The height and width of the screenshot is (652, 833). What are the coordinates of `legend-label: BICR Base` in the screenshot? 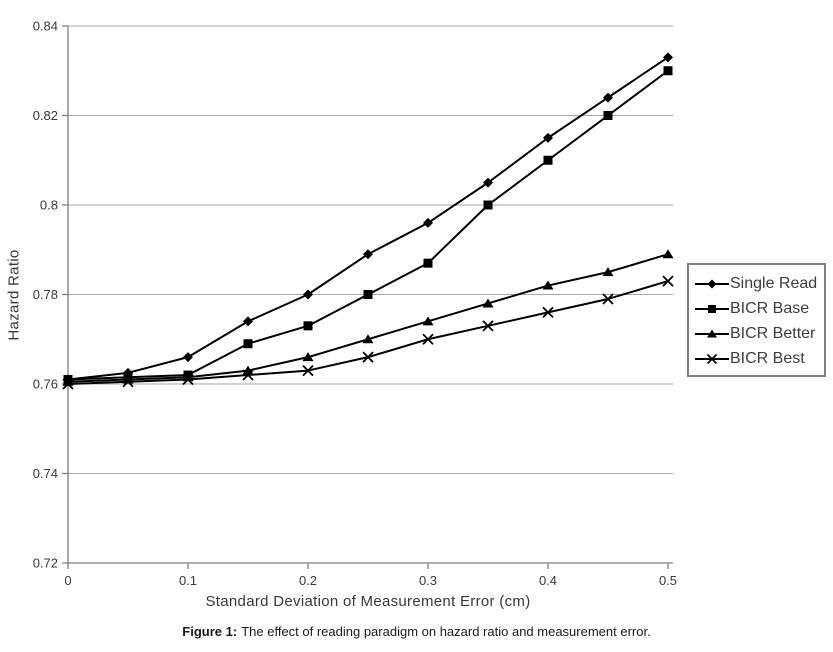 It's located at (770, 308).